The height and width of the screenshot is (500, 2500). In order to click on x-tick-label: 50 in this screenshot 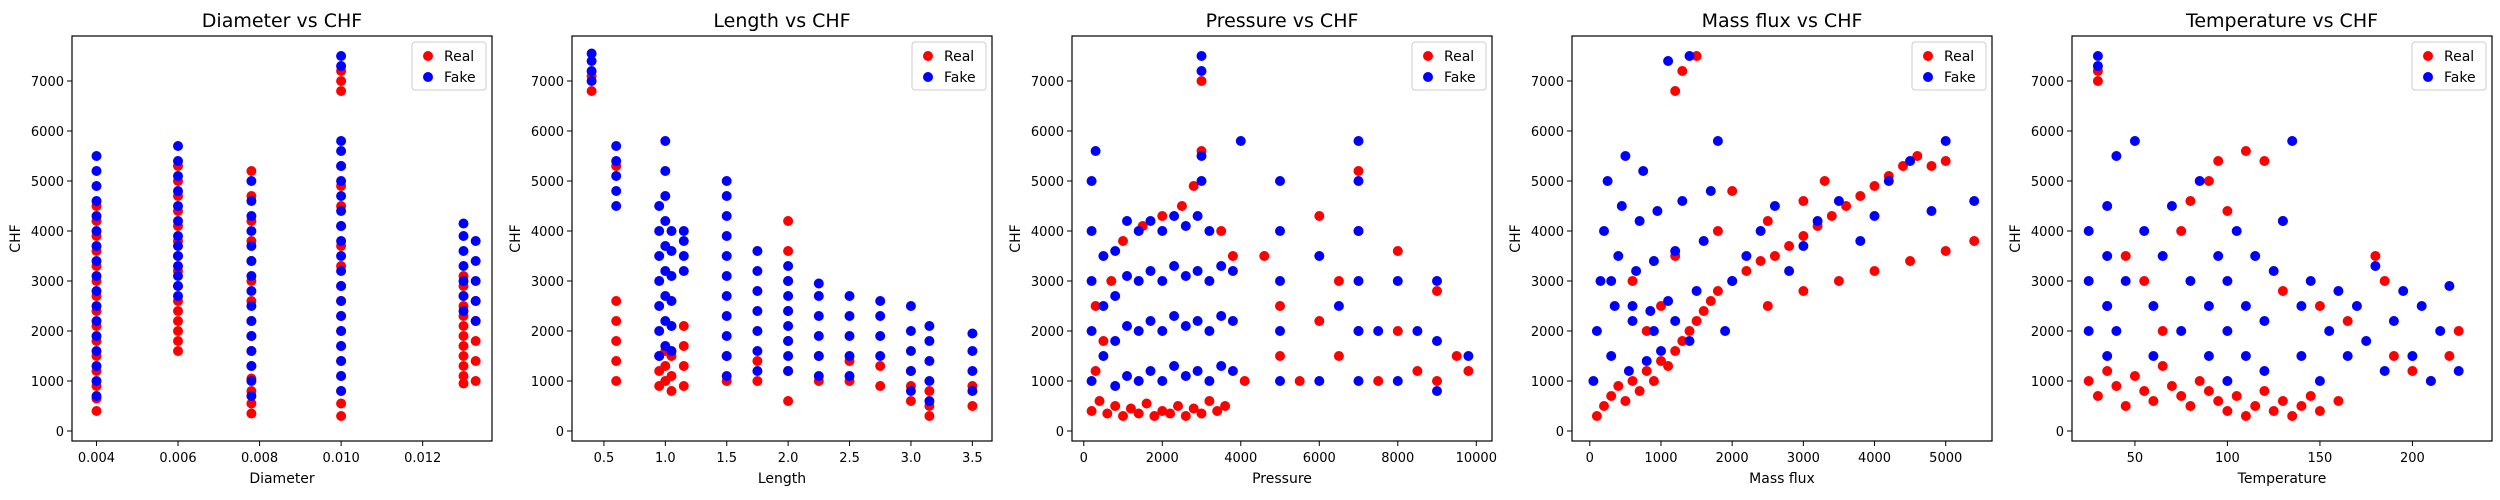, I will do `click(2135, 458)`.